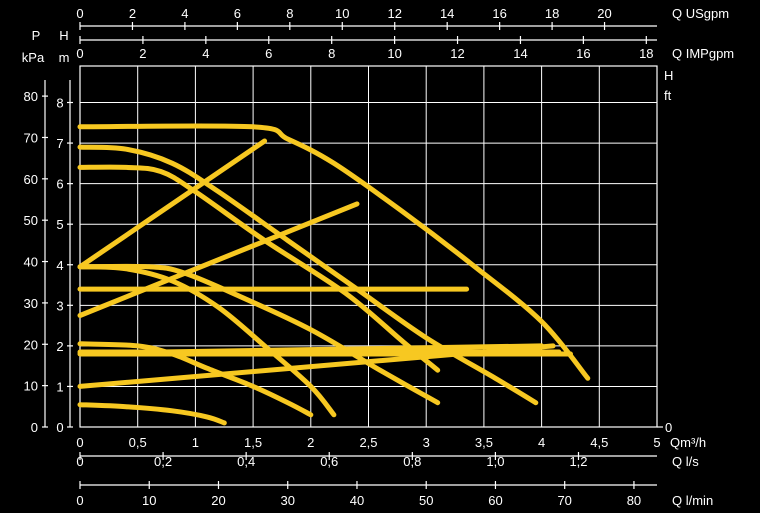 The height and width of the screenshot is (513, 760). Describe the element at coordinates (646, 53) in the screenshot. I see `impgpm-tick-label: 18` at that location.